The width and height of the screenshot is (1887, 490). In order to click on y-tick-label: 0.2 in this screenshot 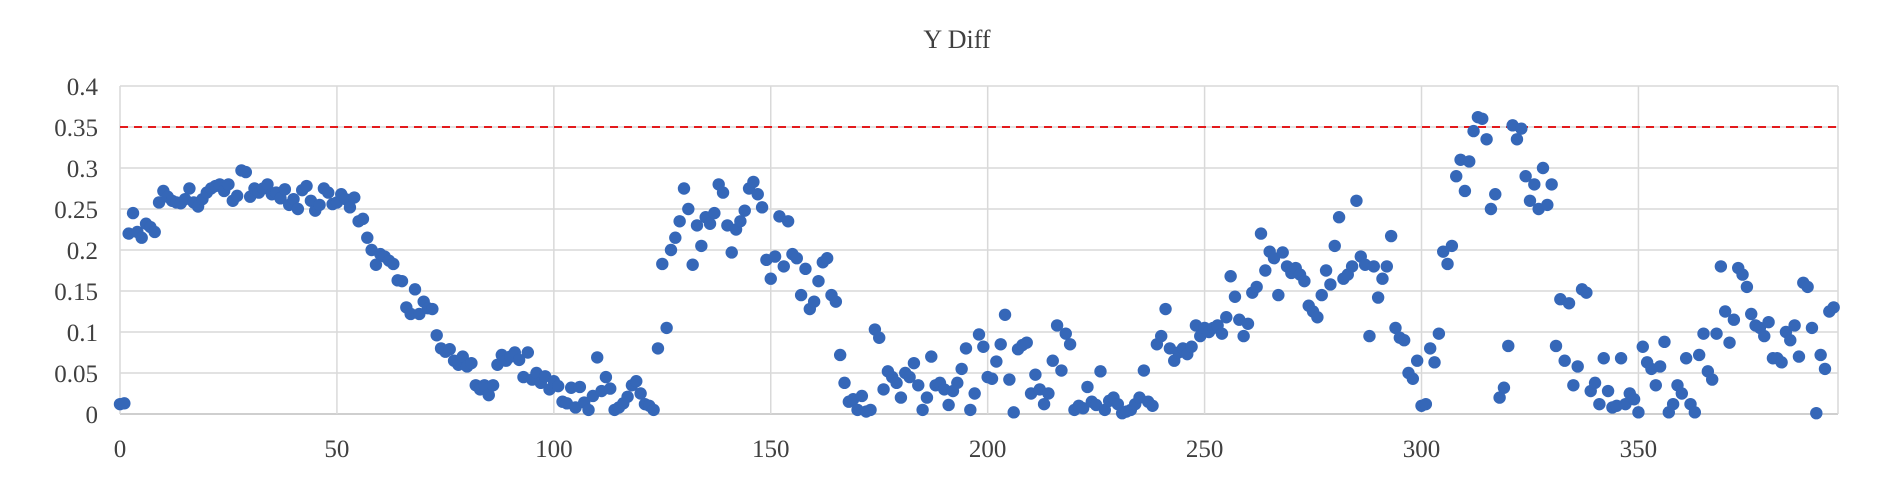, I will do `click(82, 251)`.